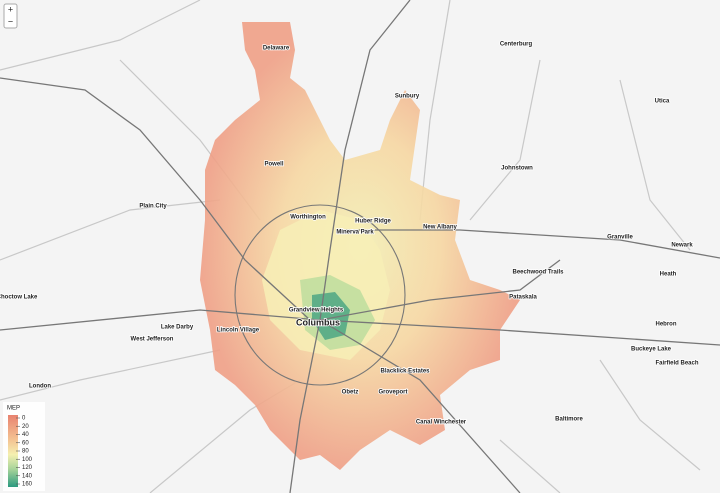 This screenshot has width=720, height=493. Describe the element at coordinates (40, 387) in the screenshot. I see `place-label: London` at that location.